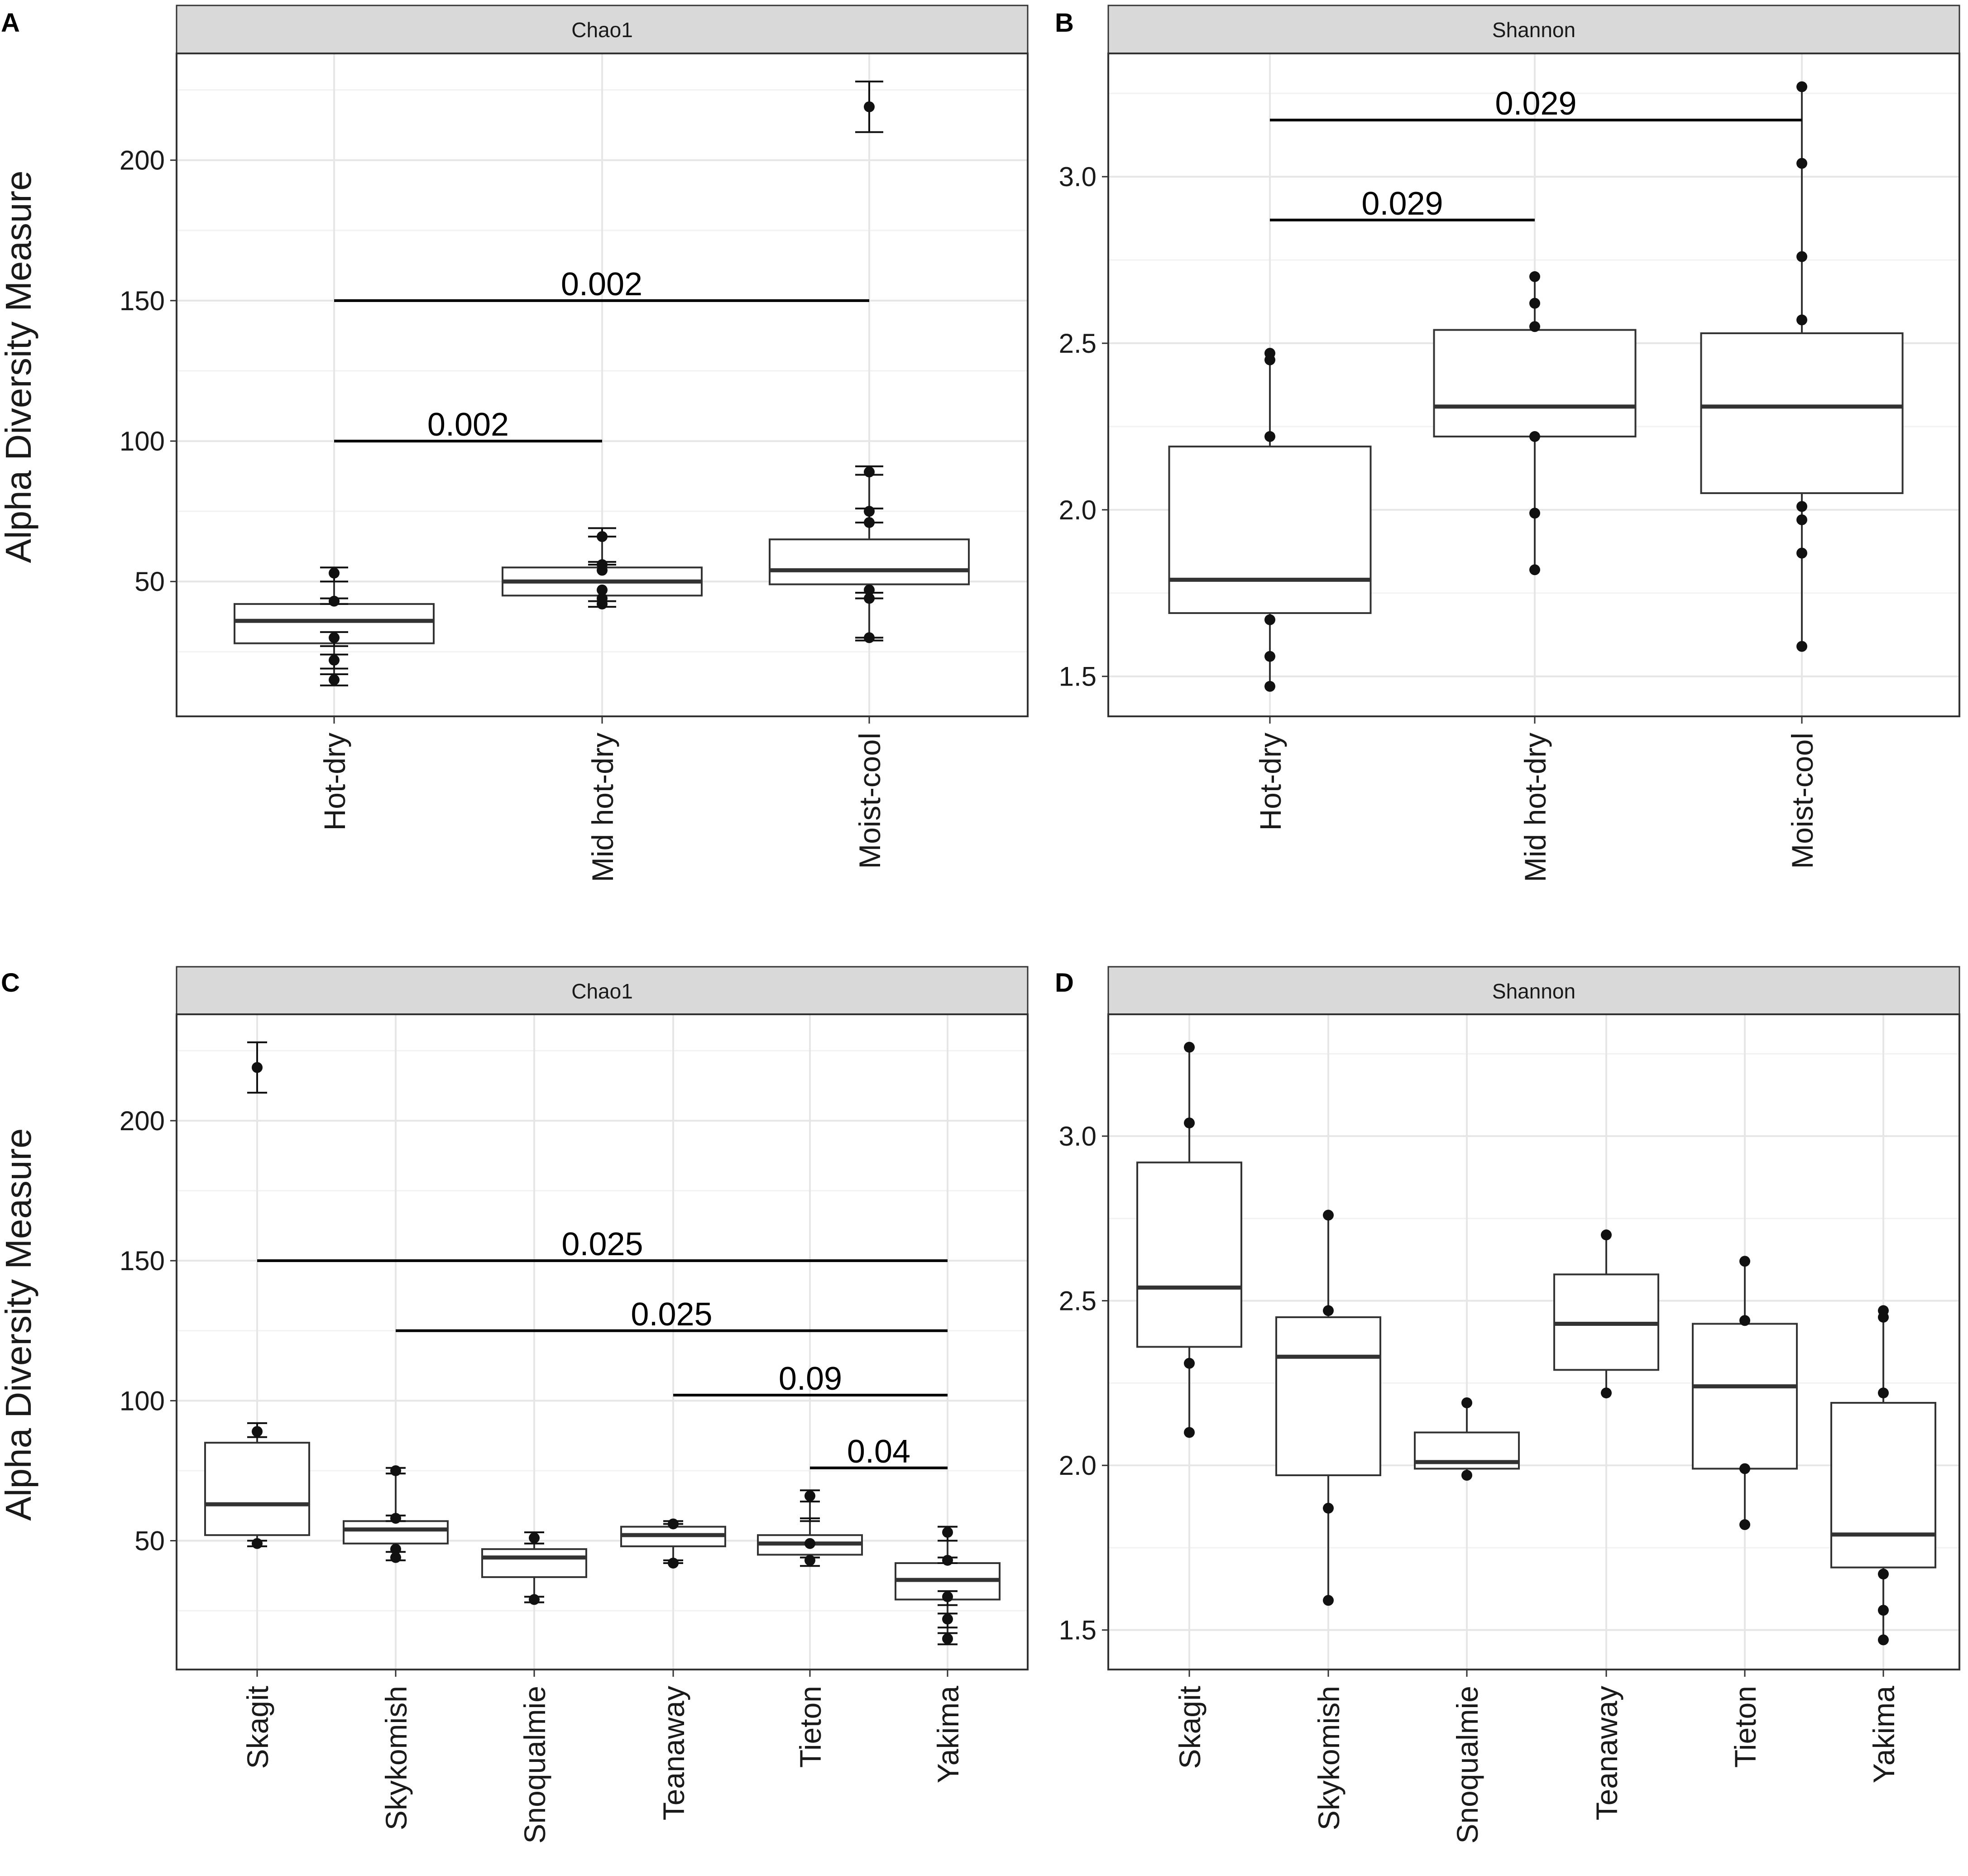  I want to click on panel-b-x-tick-label: Hot-dry, so click(1270, 781).